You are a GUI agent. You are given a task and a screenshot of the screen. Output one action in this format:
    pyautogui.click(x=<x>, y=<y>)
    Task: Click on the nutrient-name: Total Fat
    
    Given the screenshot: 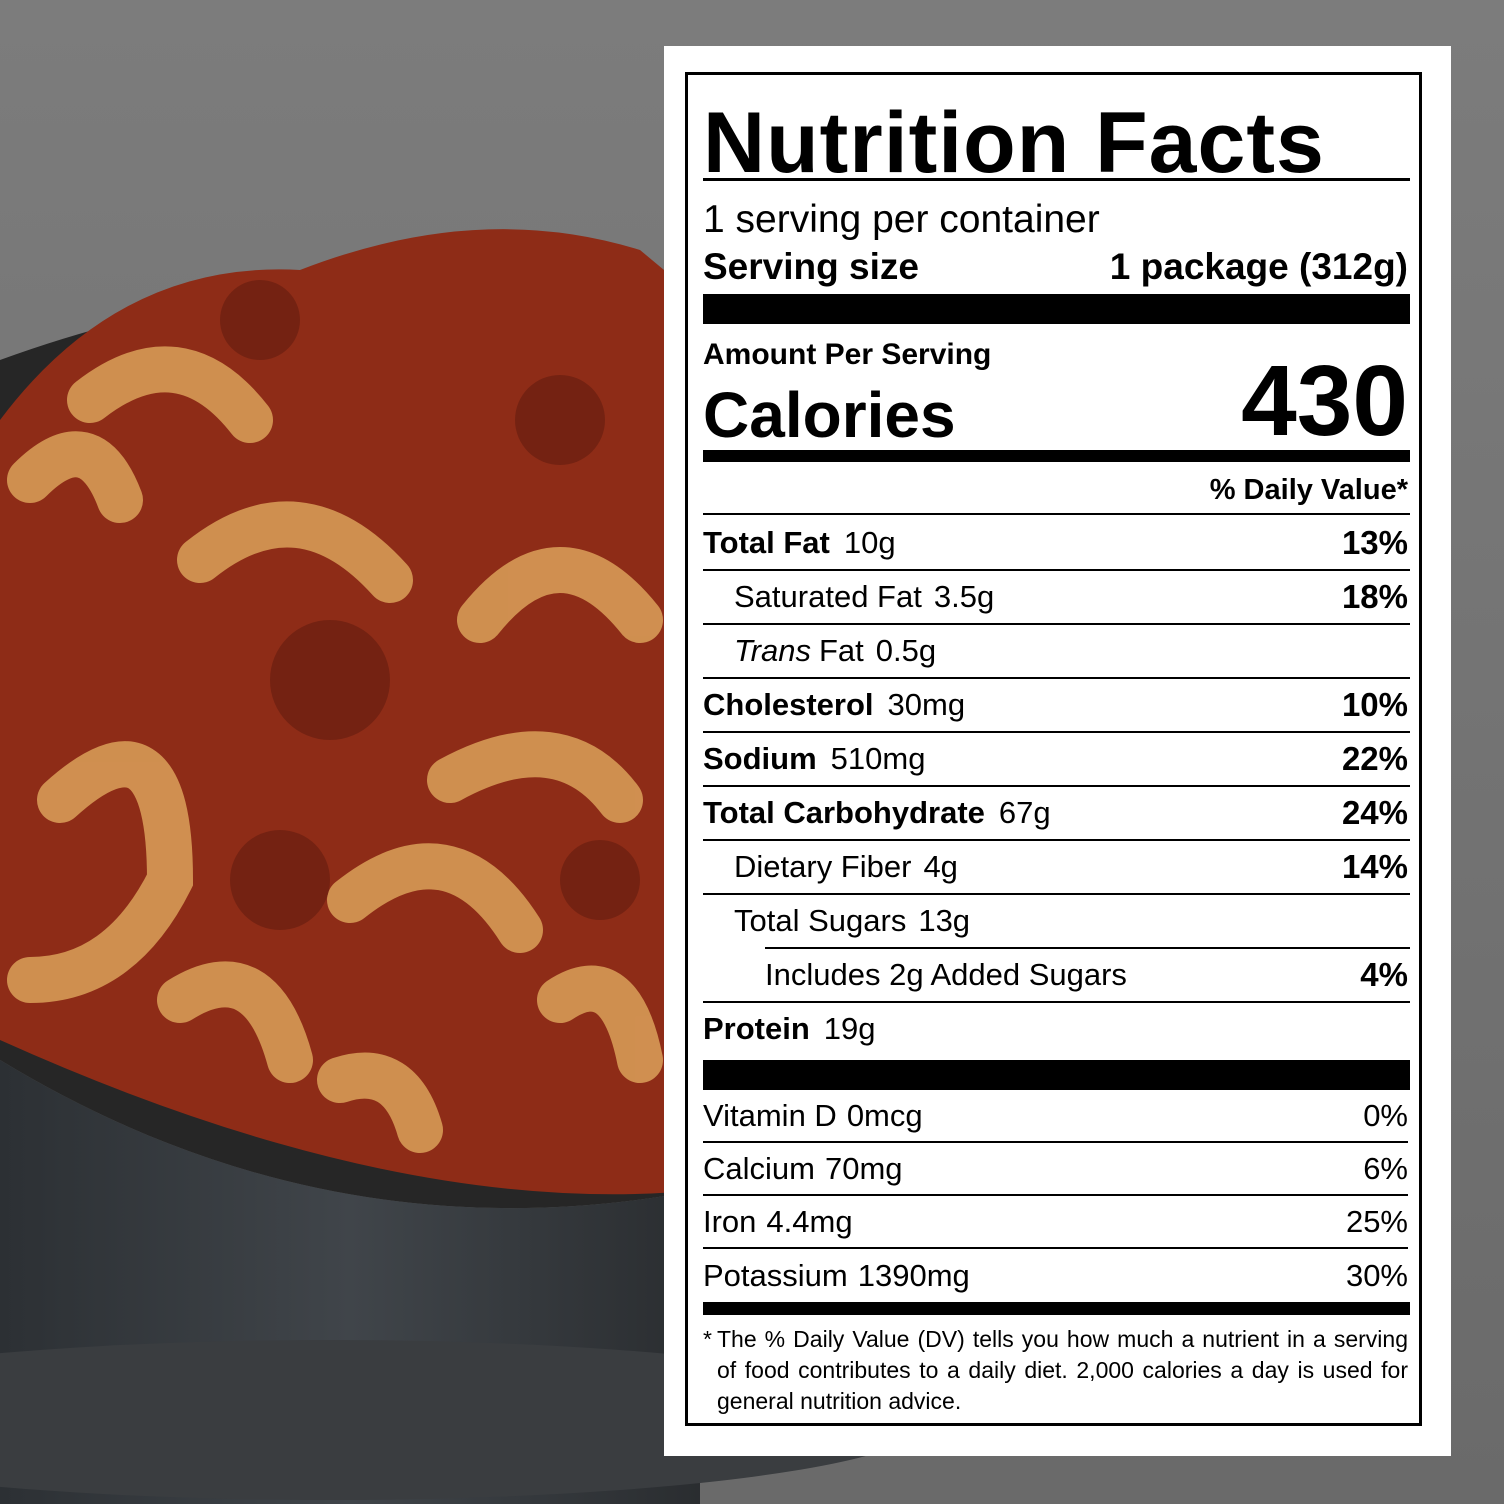 What is the action you would take?
    pyautogui.click(x=766, y=542)
    